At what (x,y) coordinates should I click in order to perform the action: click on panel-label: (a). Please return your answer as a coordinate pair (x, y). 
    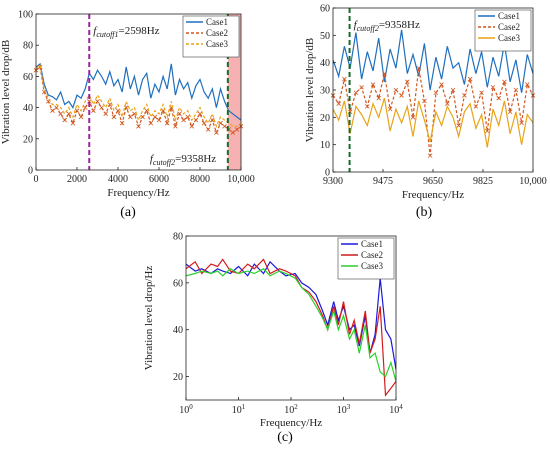
    Looking at the image, I should click on (128, 212).